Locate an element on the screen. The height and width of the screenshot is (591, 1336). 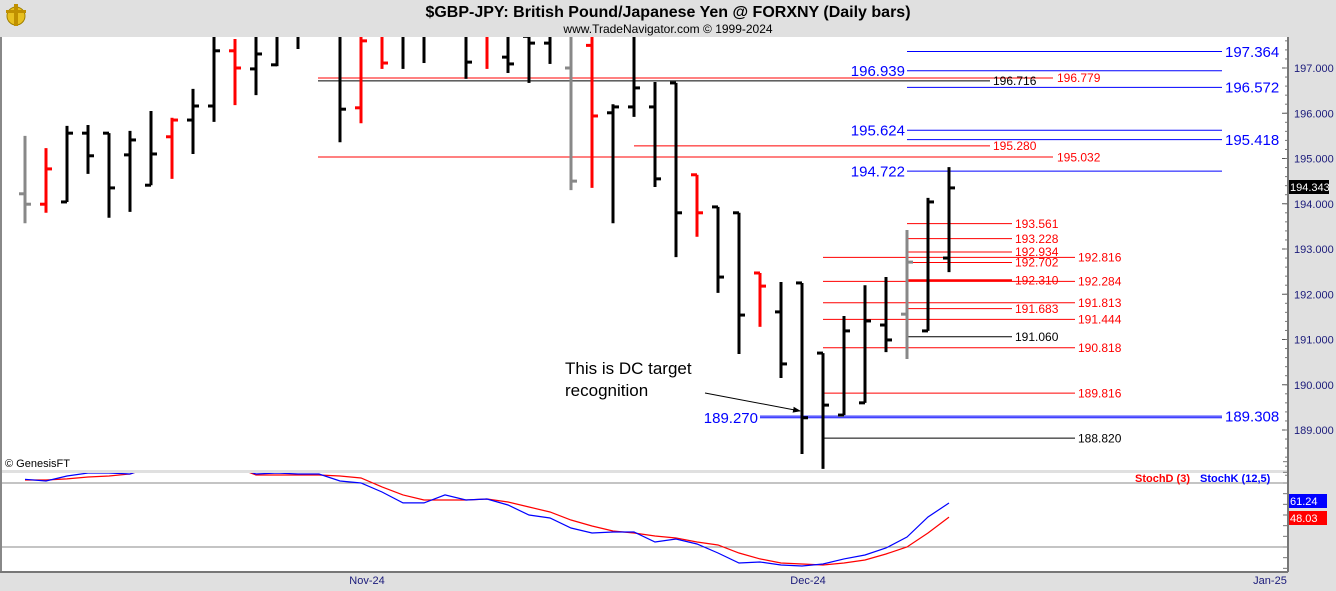
level-label: 190.818 is located at coordinates (1100, 348).